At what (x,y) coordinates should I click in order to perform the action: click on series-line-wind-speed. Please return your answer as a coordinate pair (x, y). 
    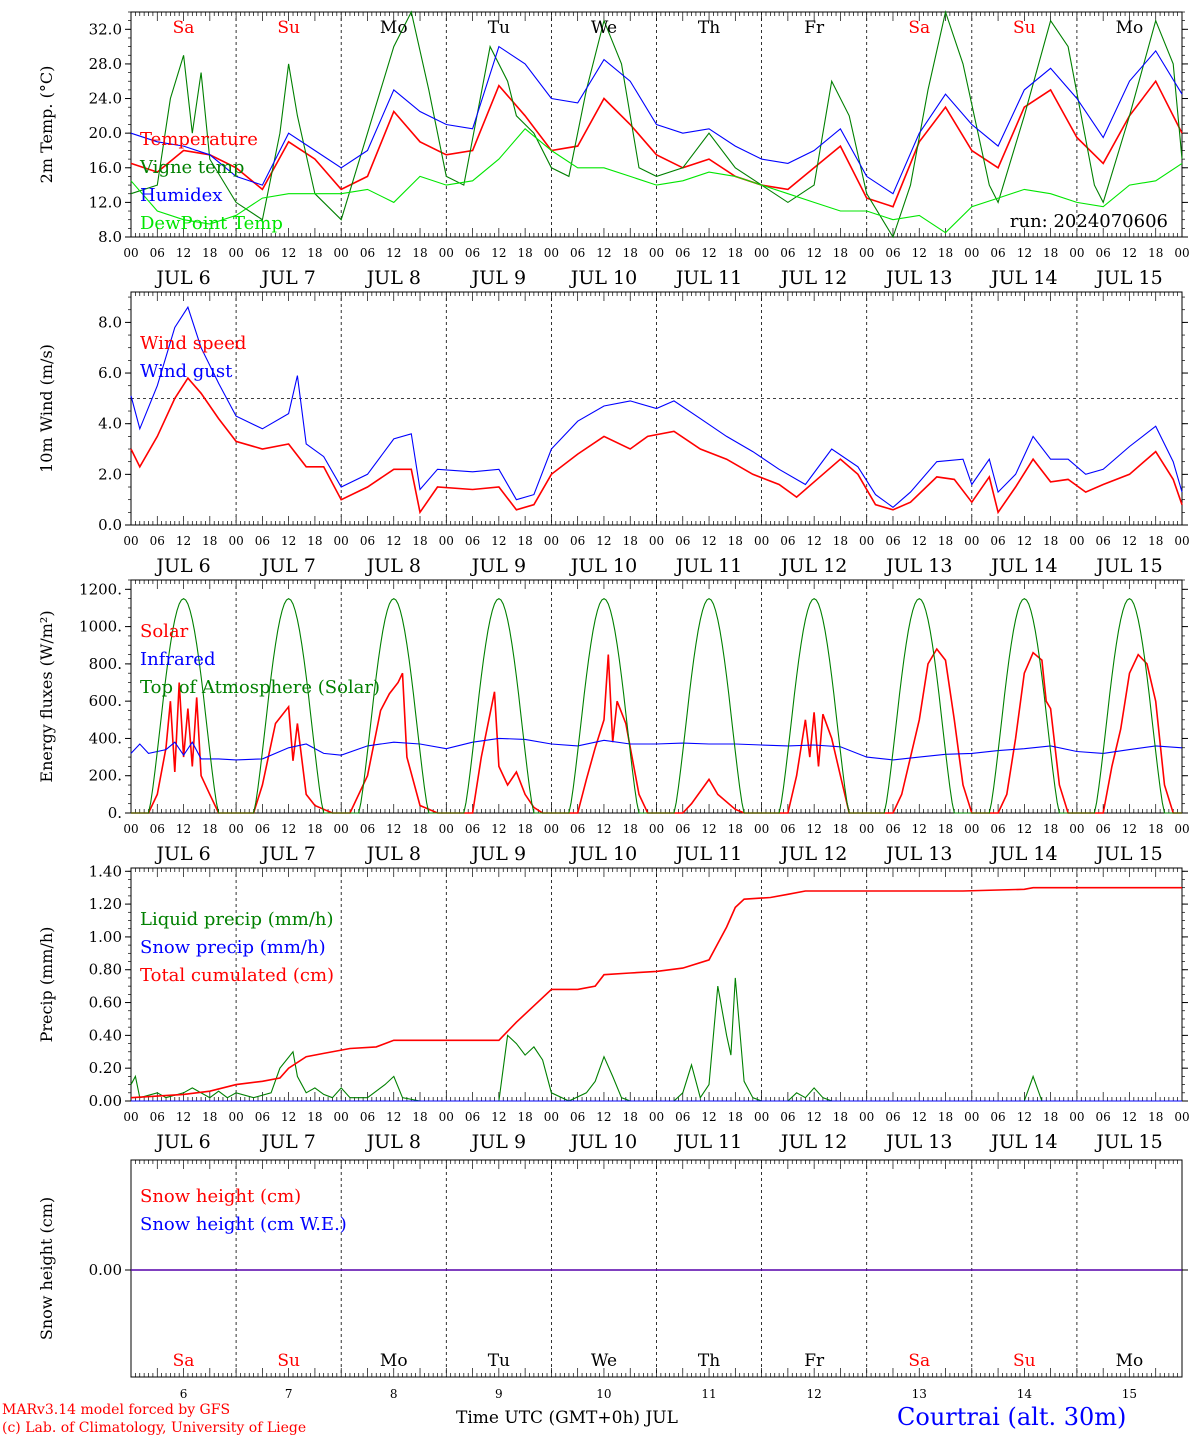
    Looking at the image, I should click on (656, 445).